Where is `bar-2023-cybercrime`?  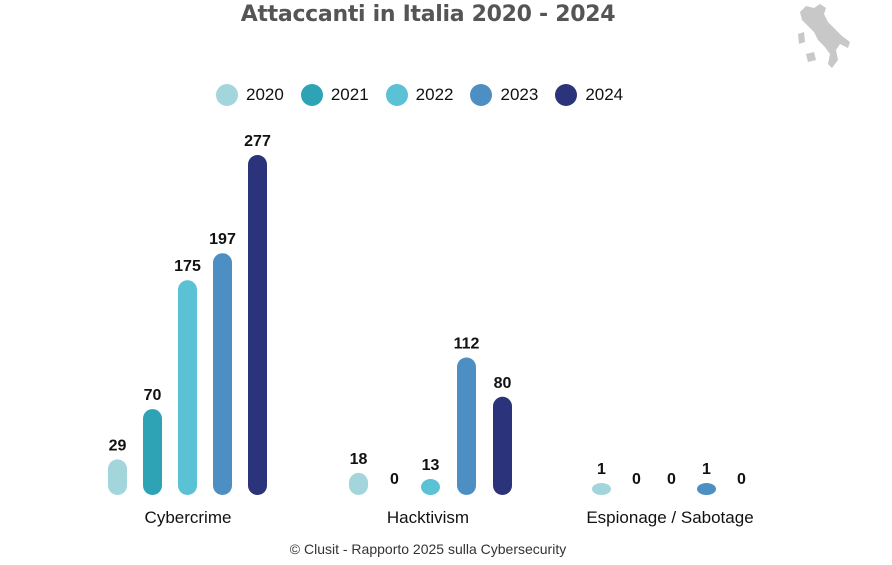 bar-2023-cybercrime is located at coordinates (222, 374).